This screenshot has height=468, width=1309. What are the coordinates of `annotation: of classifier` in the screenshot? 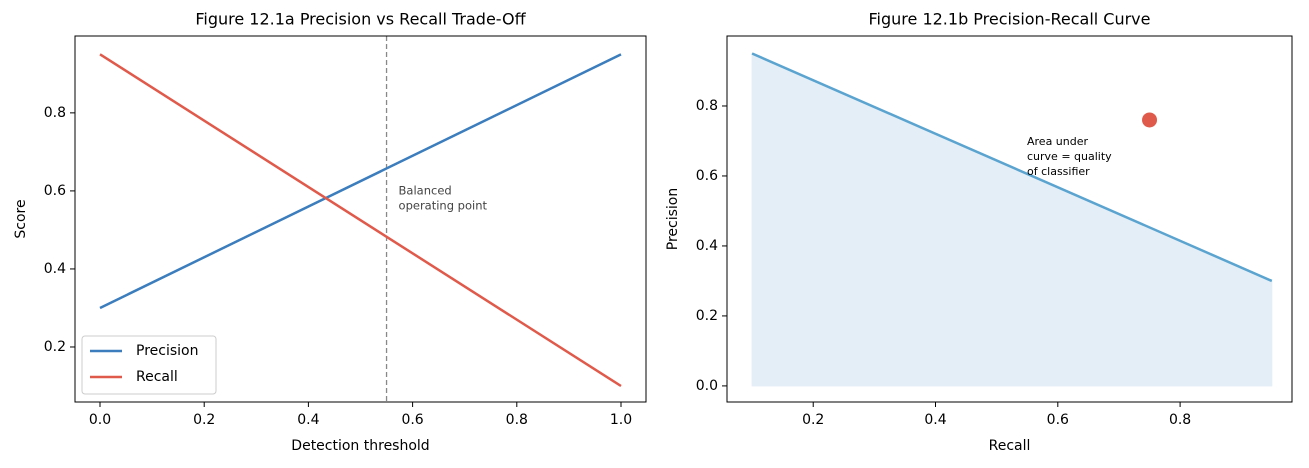 It's located at (1058, 171).